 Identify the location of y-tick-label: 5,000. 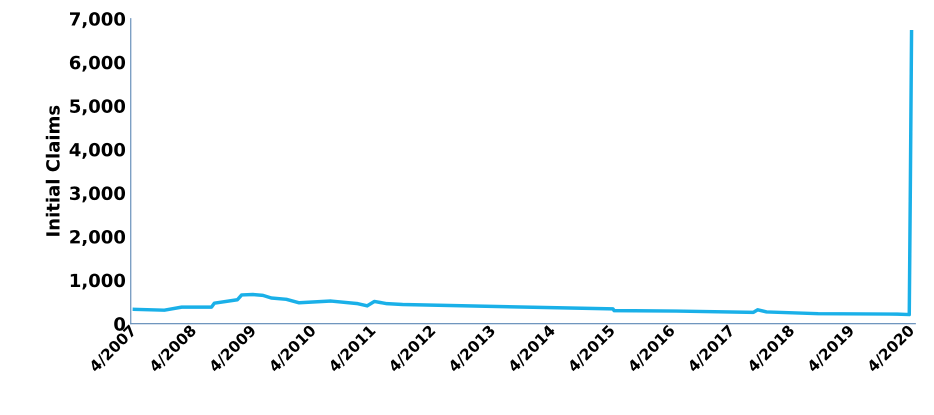
(98, 107).